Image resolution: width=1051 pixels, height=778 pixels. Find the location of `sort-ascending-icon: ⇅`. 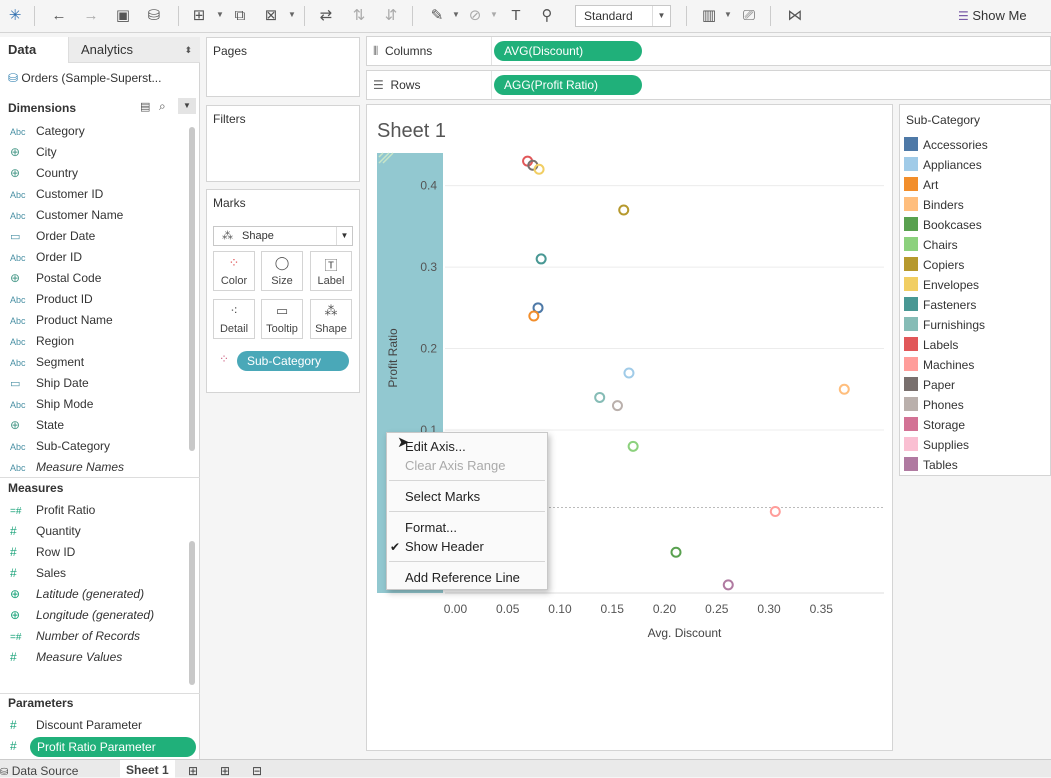

sort-ascending-icon: ⇅ is located at coordinates (359, 15).